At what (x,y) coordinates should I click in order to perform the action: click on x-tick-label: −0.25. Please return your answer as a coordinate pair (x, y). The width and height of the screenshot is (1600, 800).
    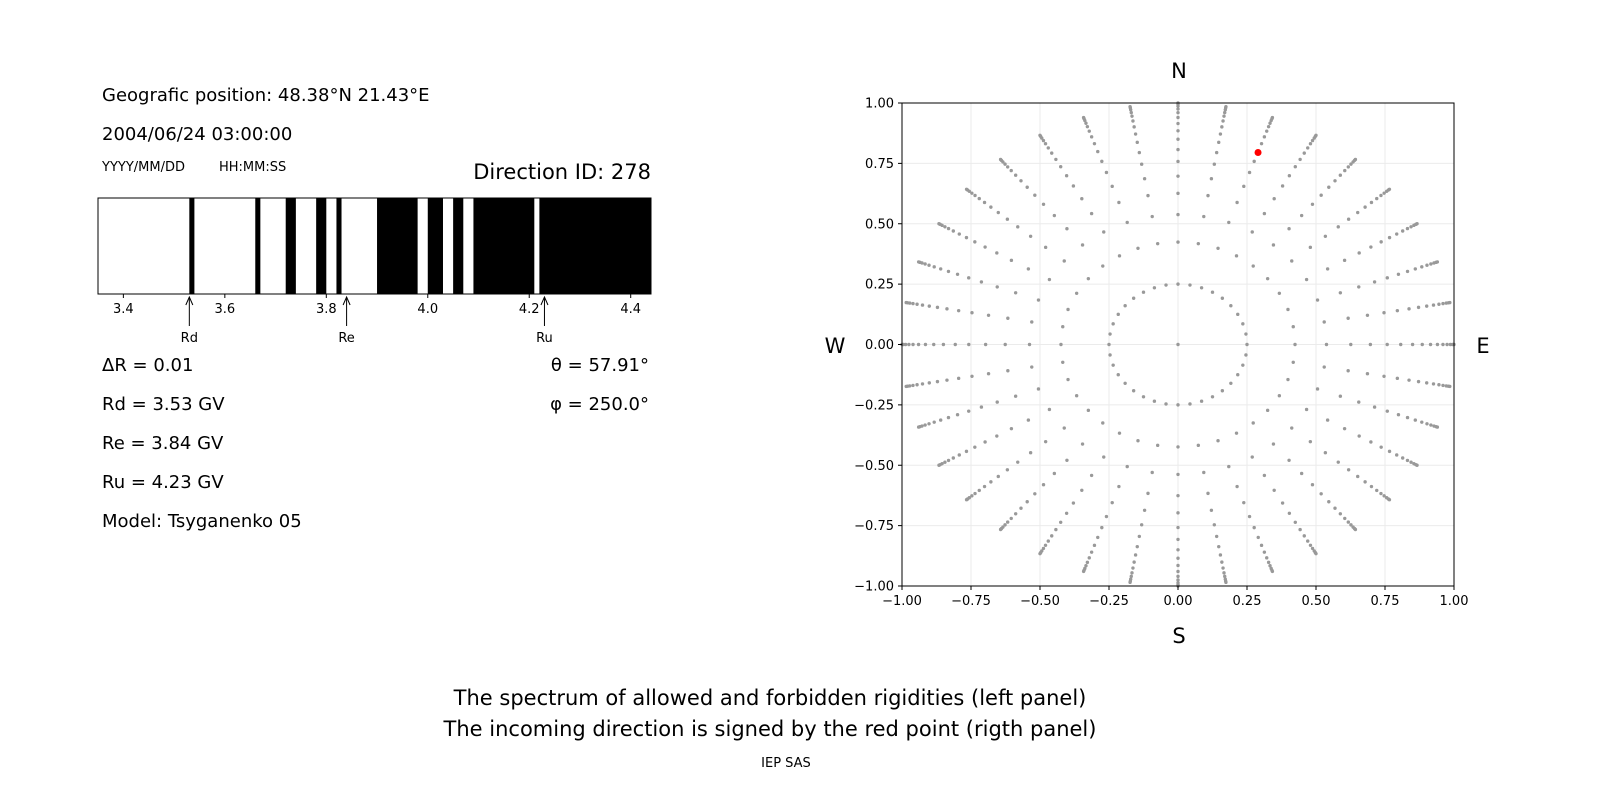
    Looking at the image, I should click on (1109, 601).